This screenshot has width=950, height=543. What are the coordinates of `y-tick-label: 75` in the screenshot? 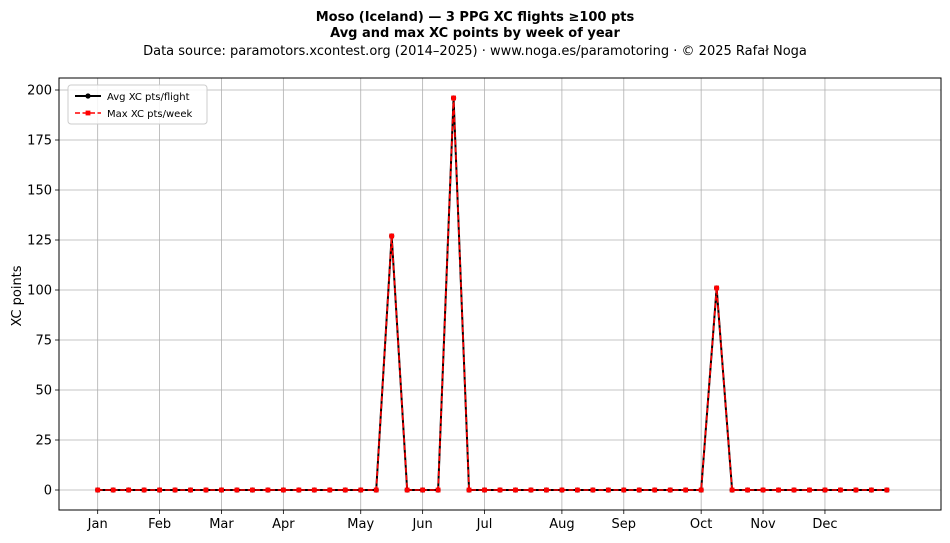 It's located at (43, 341).